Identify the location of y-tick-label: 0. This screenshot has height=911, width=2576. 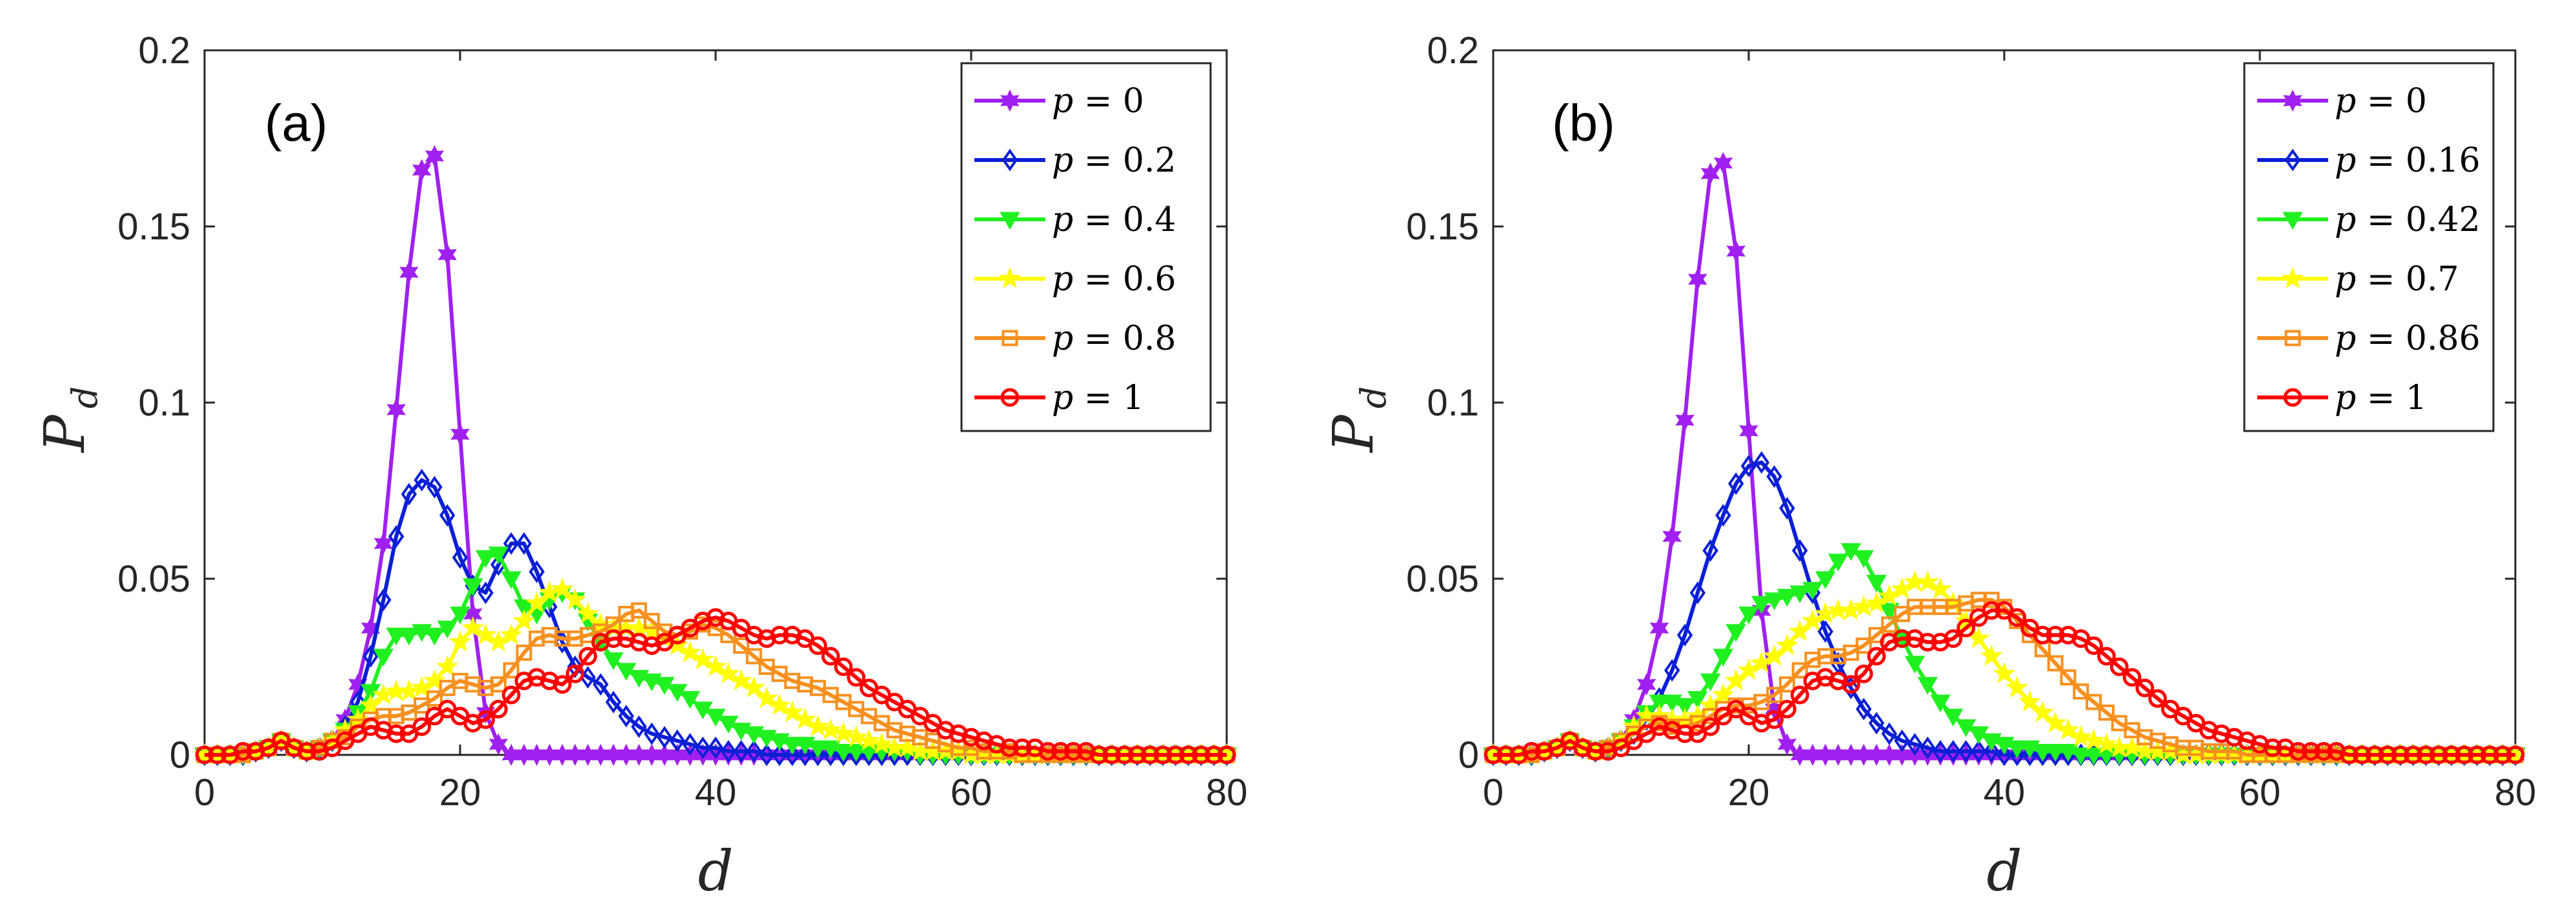
(1468, 755).